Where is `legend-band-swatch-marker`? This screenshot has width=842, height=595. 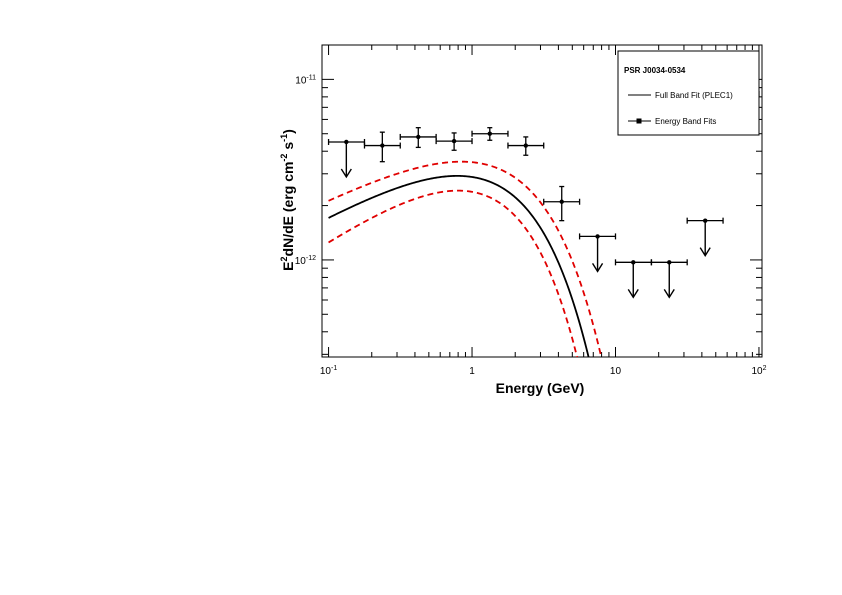
legend-band-swatch-marker is located at coordinates (639, 121).